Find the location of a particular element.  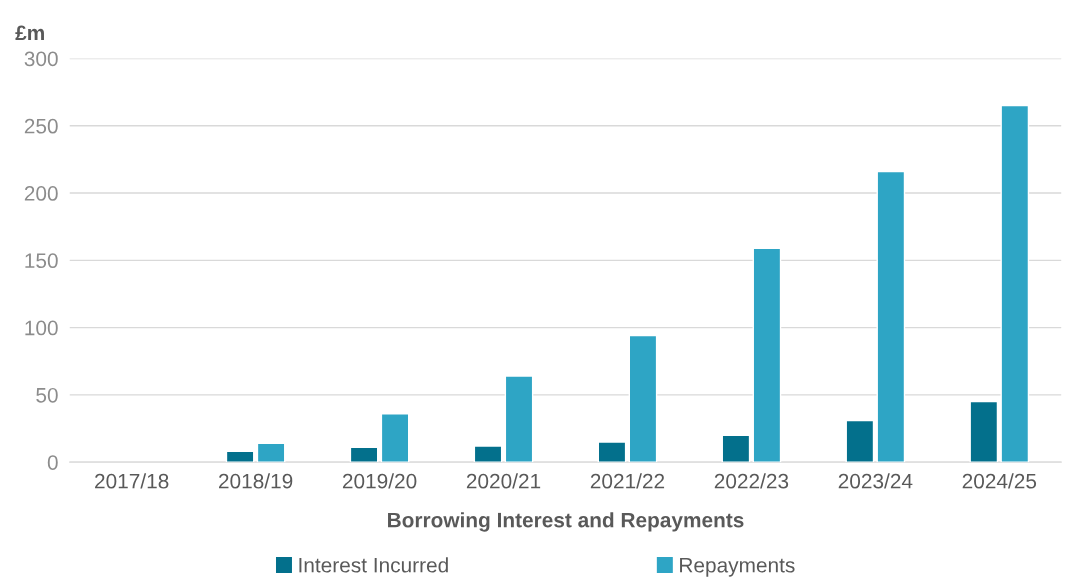

y-tick-label: 50 is located at coordinates (47, 395).